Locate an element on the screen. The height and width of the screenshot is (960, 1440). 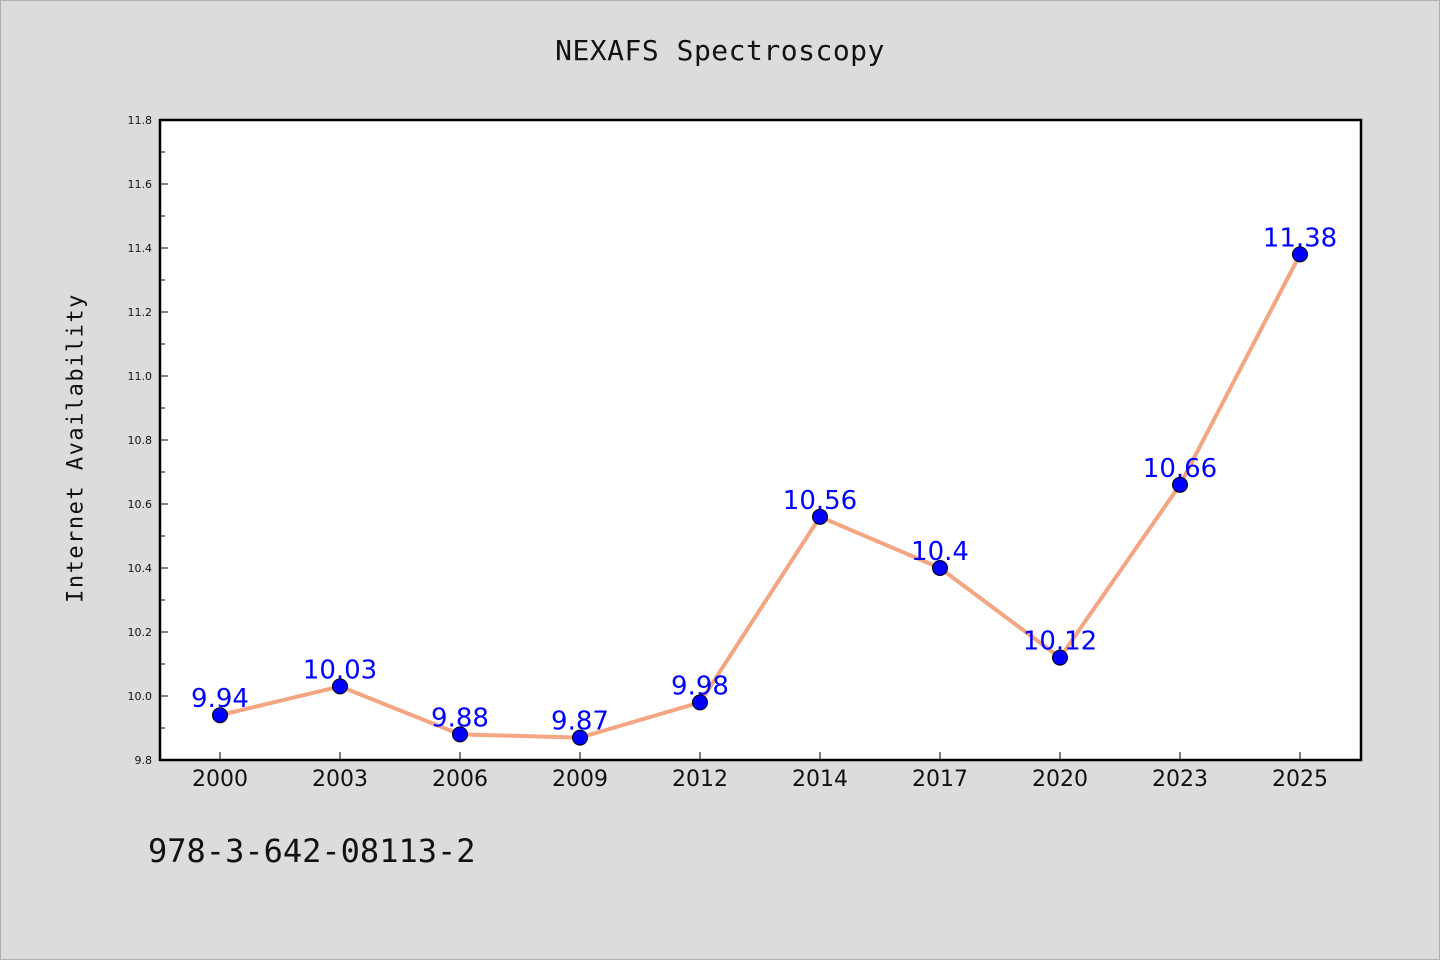
footnote-isbn: 978-3-642-08113-2 is located at coordinates (312, 851).